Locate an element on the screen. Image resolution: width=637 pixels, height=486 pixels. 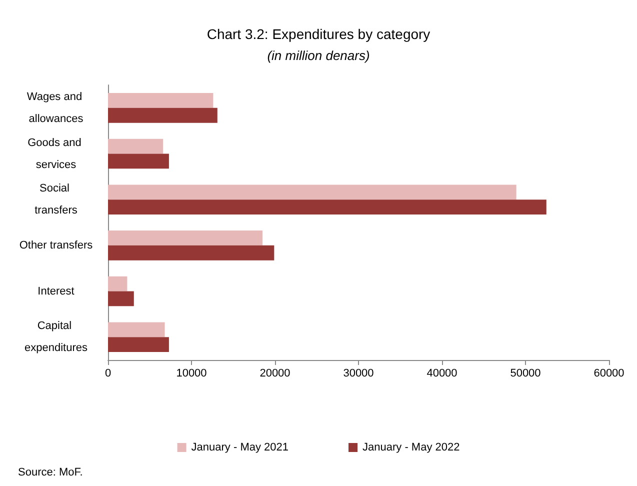
y-tick-label: Wages and allowances is located at coordinates (56, 107).